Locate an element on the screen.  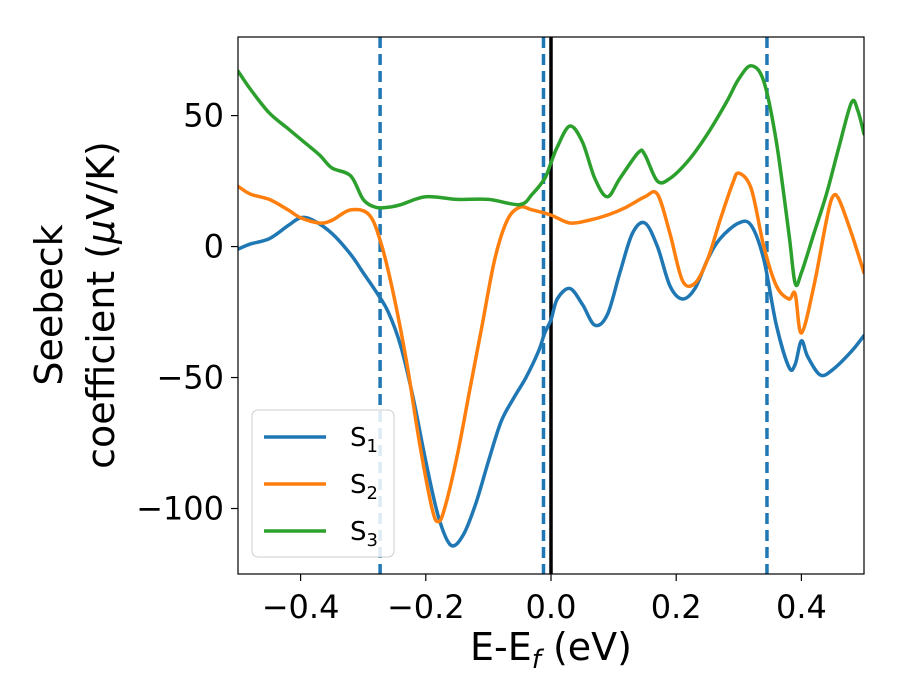
y-axis-title-mu: μ is located at coordinates (101, 232).